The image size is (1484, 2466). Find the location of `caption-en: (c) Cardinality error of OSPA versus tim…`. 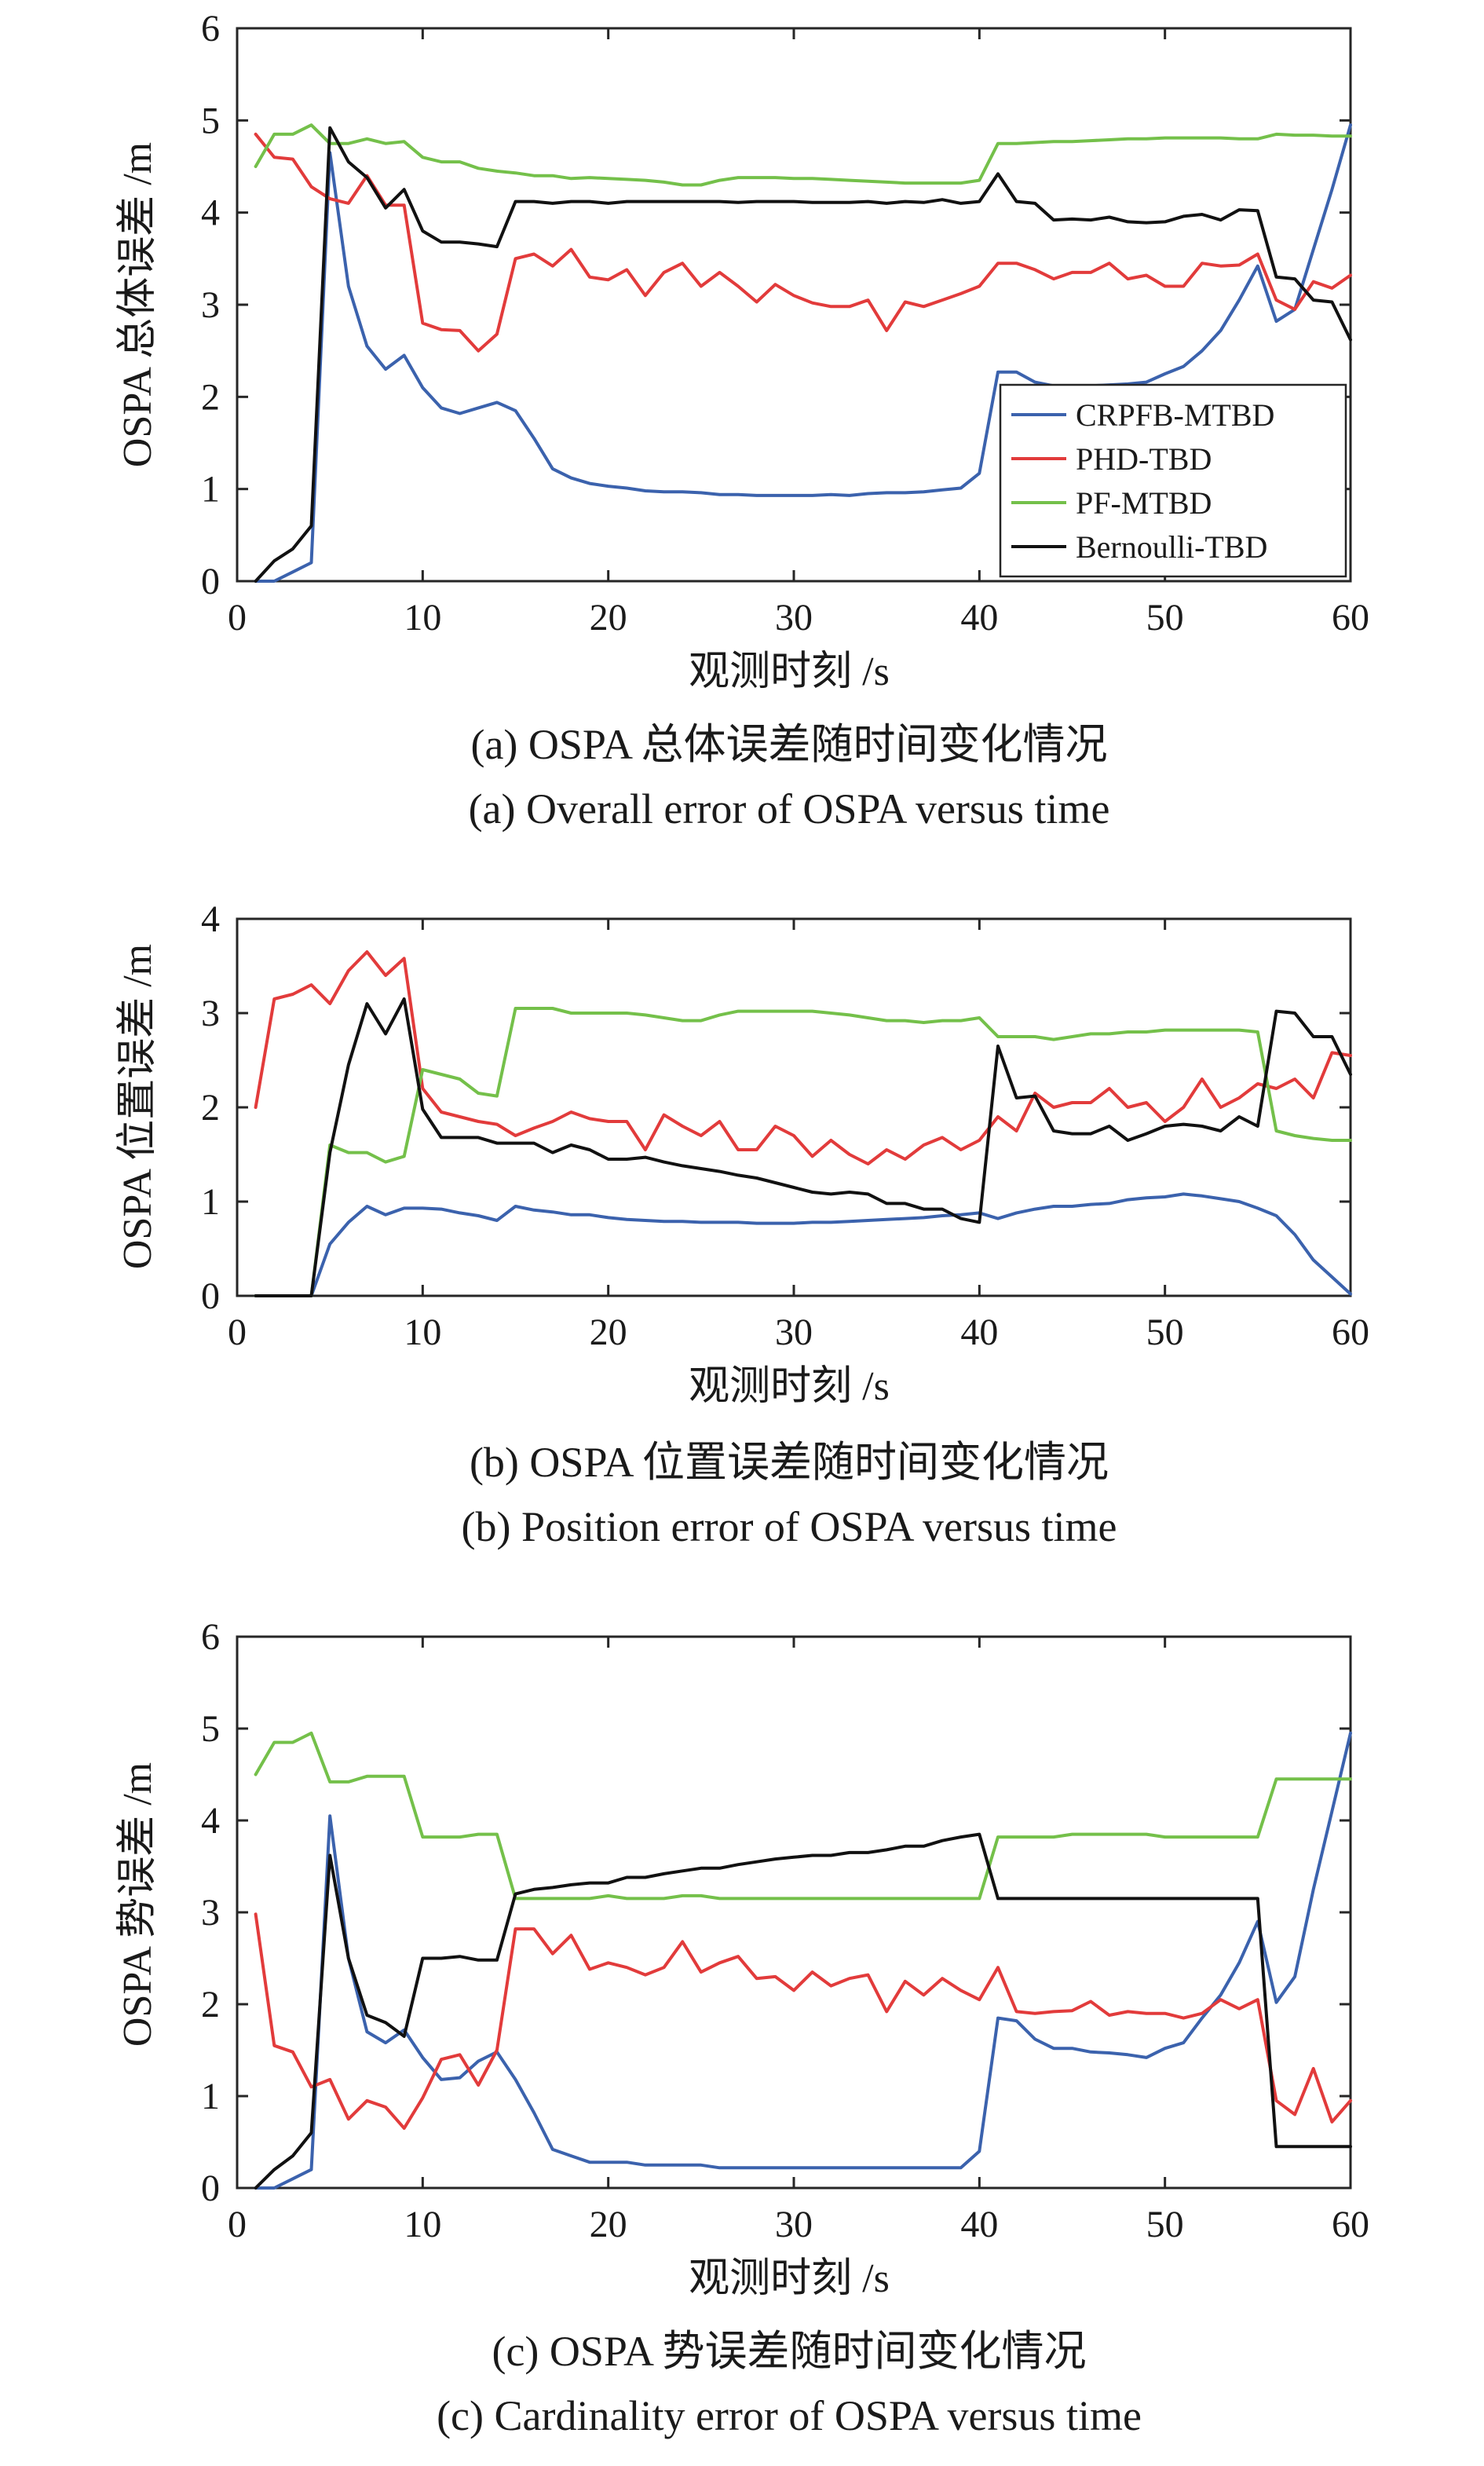

caption-en: (c) Cardinality error of OSPA versus tim… is located at coordinates (790, 2415).